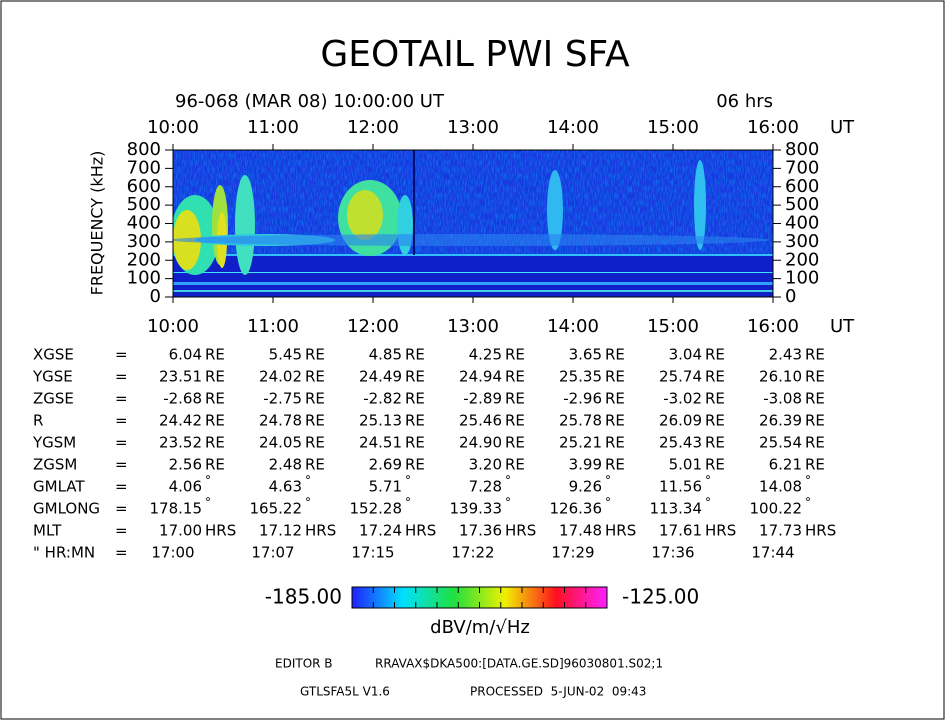 The image size is (945, 720). What do you see at coordinates (385, 355) in the screenshot?
I see `row-value: 4.85` at bounding box center [385, 355].